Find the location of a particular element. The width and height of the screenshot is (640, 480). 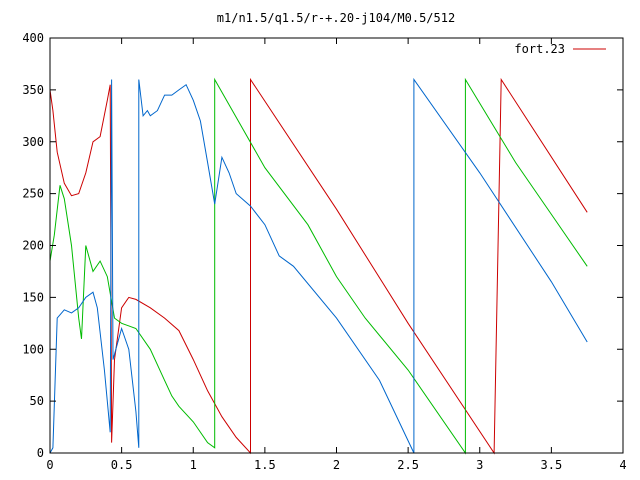

x-tick-label: 3.5 is located at coordinates (552, 465).